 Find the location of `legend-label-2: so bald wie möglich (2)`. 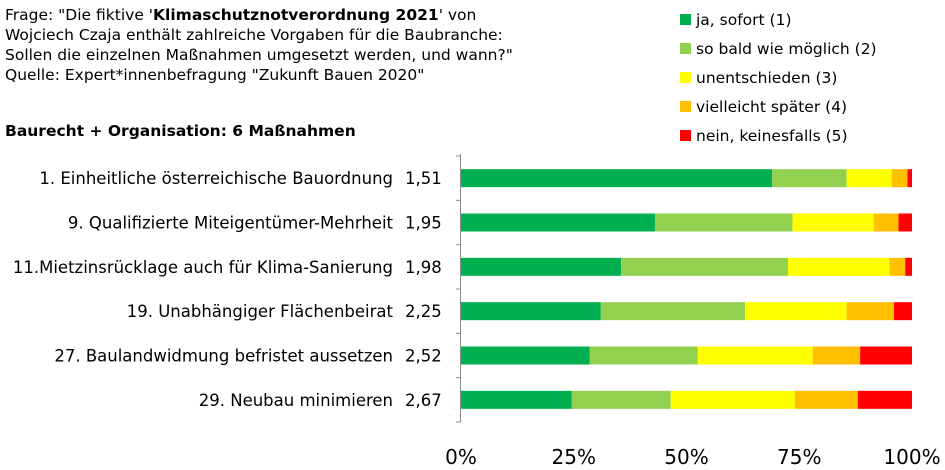

legend-label-2: so bald wie möglich (2) is located at coordinates (786, 48).